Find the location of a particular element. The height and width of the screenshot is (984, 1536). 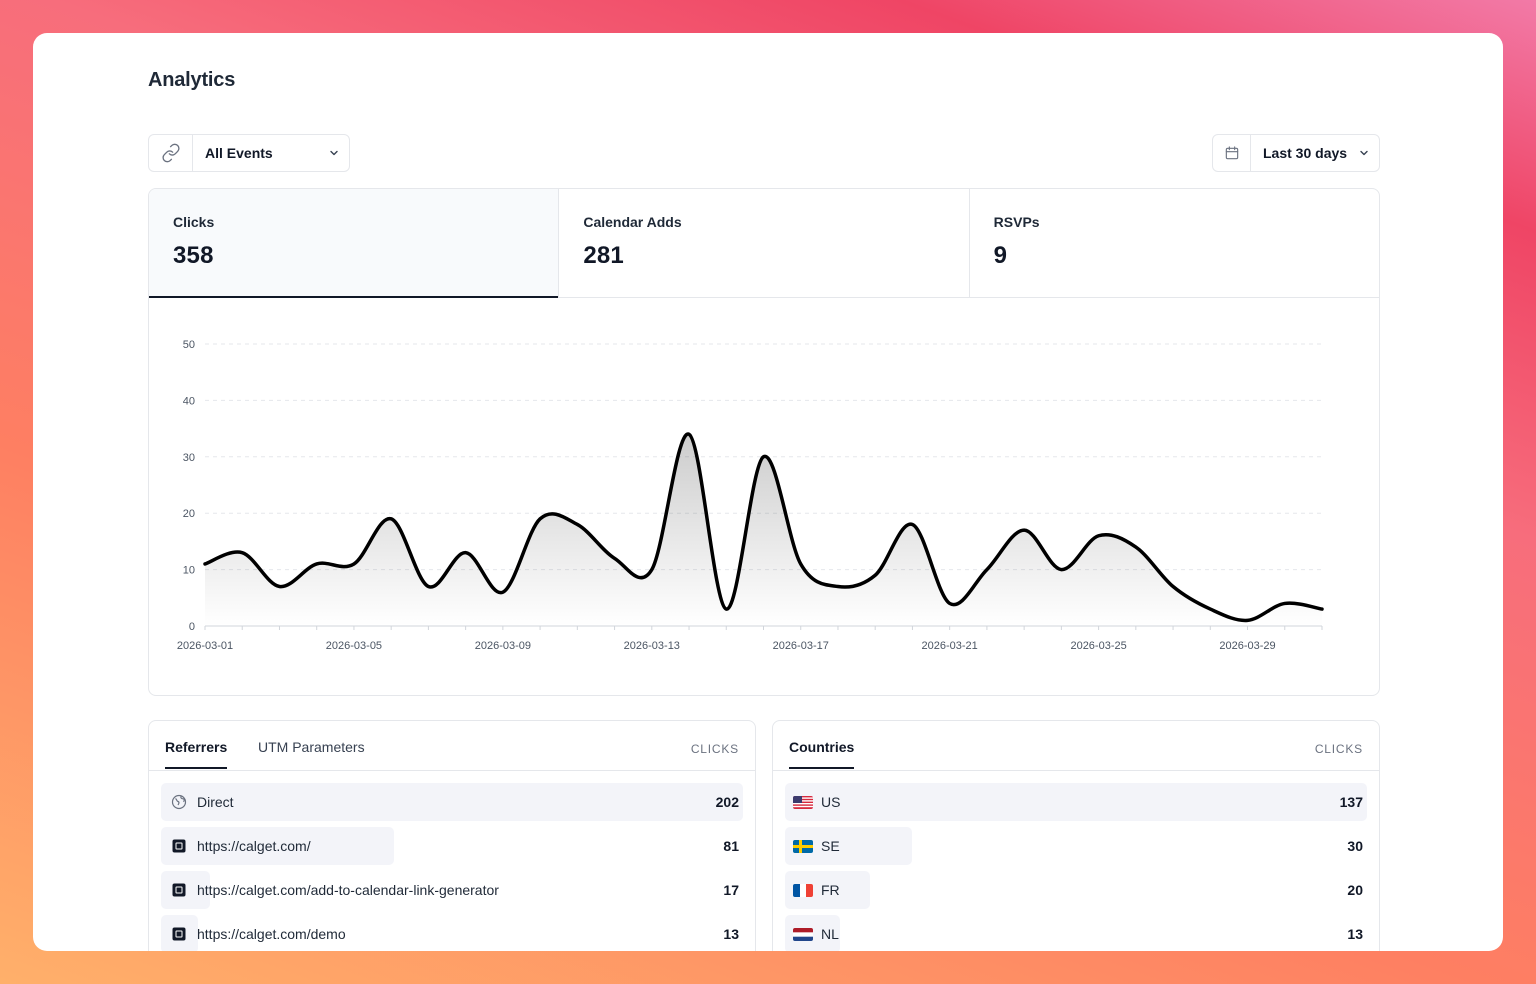

row-label: US is located at coordinates (831, 802).